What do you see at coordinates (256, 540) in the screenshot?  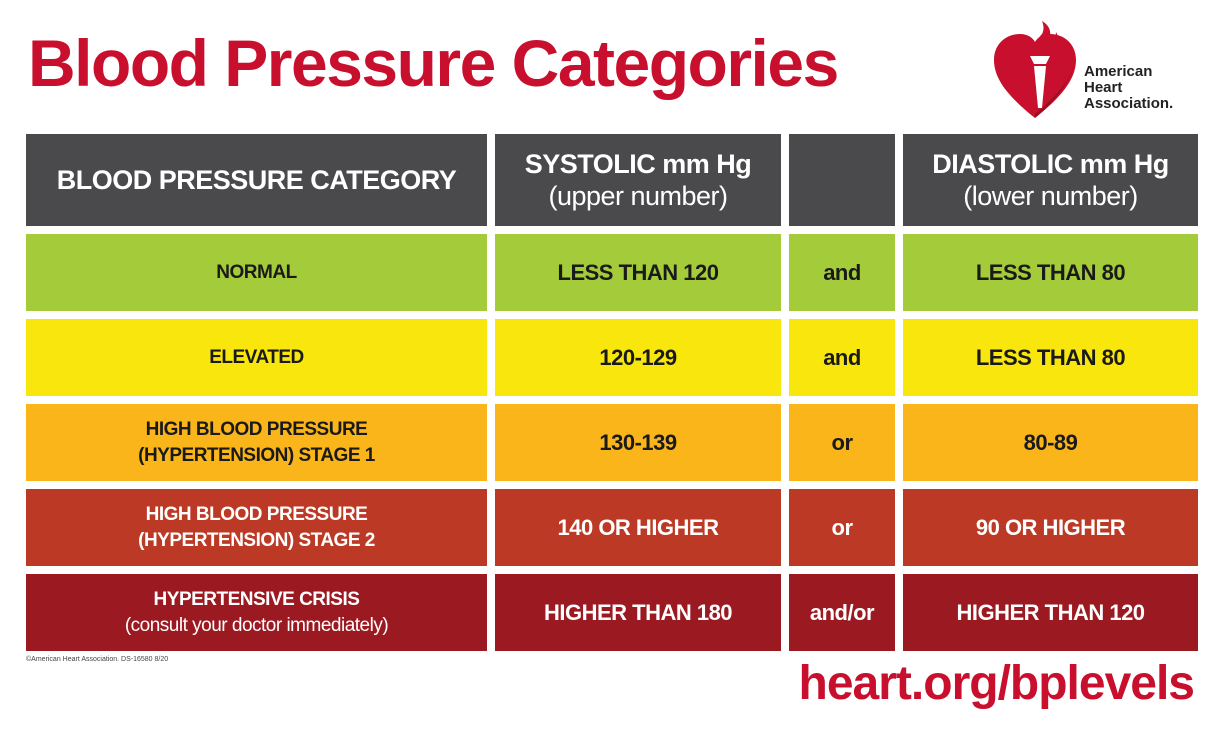 I see `category-line2: (HYPERTENSION) STAGE 2` at bounding box center [256, 540].